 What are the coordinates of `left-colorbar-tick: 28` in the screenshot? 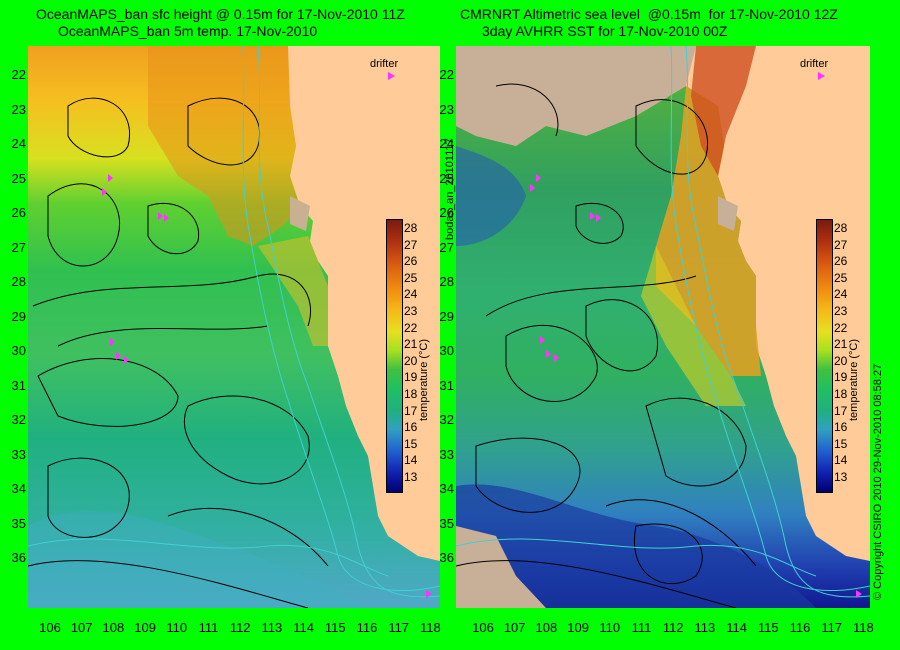 It's located at (411, 228).